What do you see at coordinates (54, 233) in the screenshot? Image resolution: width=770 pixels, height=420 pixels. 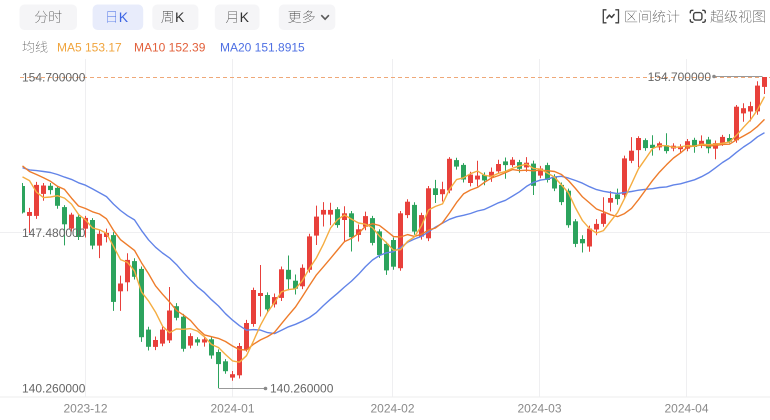 I see `svg-text: 147.480000` at bounding box center [54, 233].